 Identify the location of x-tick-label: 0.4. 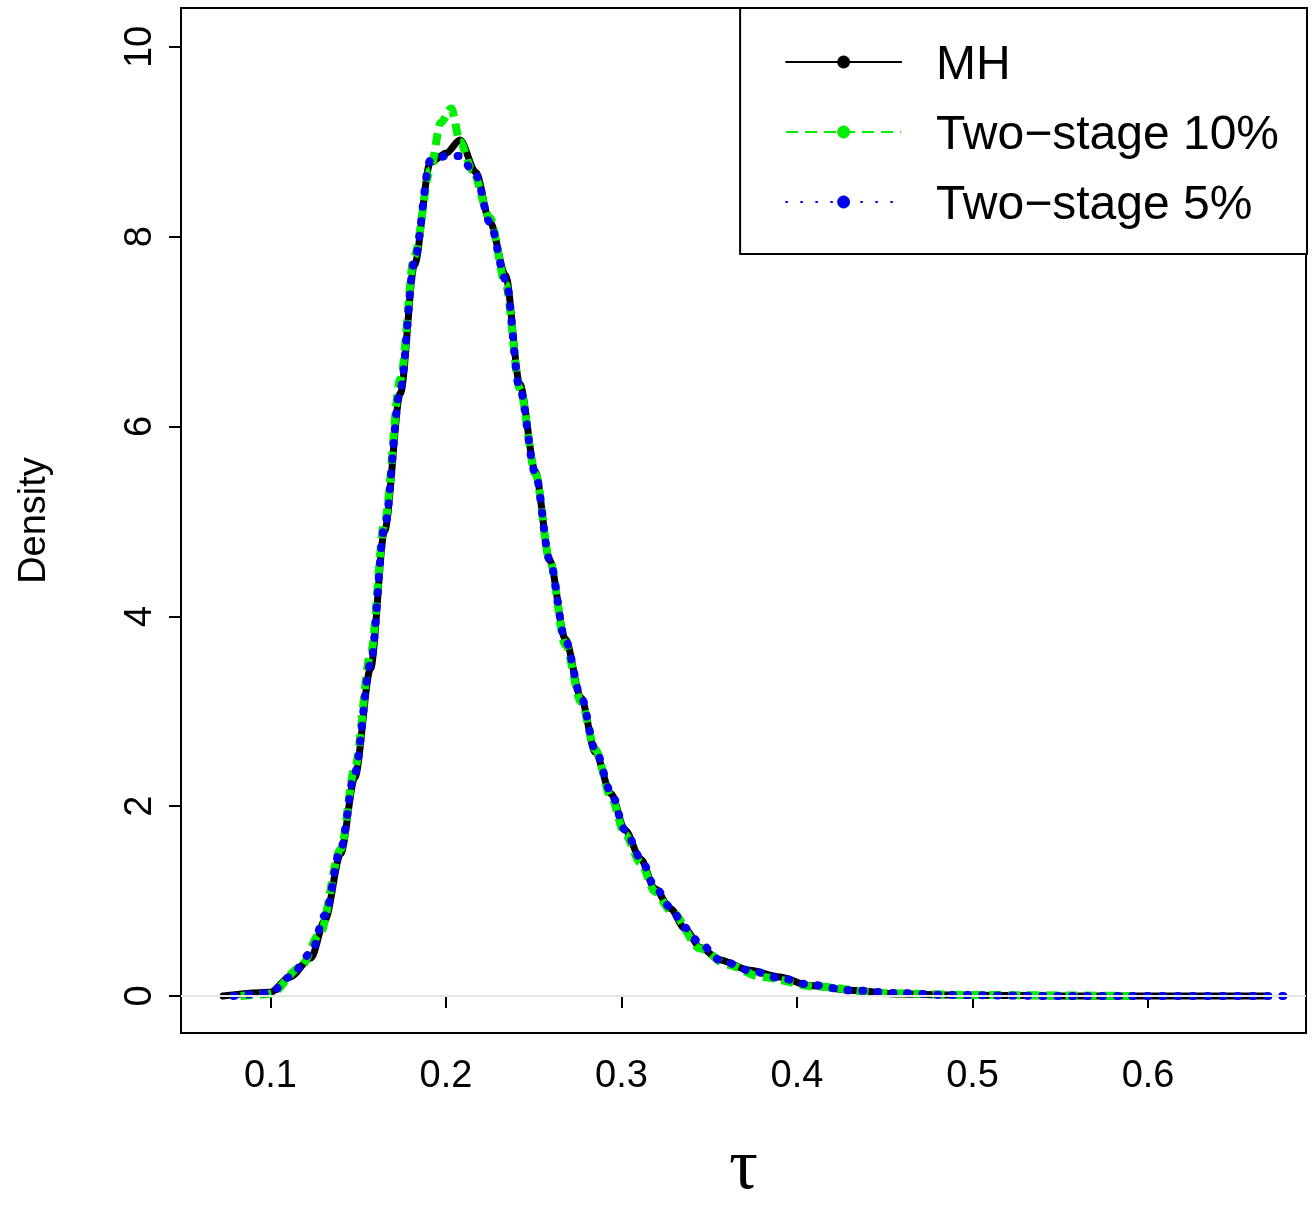
(797, 1074).